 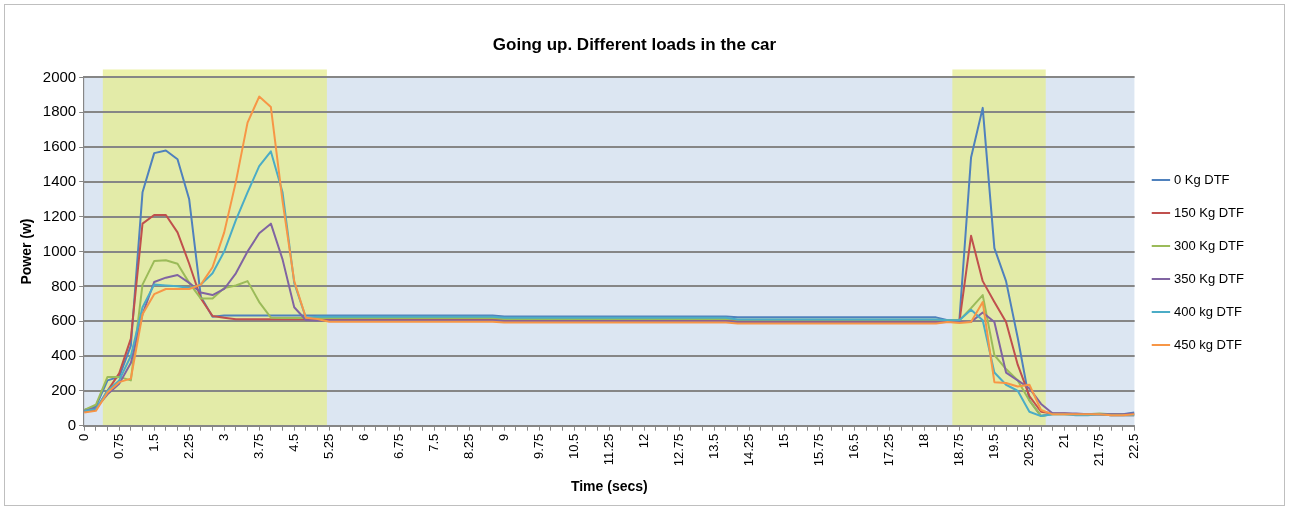 I want to click on y-tick-label: 600, so click(x=64, y=320).